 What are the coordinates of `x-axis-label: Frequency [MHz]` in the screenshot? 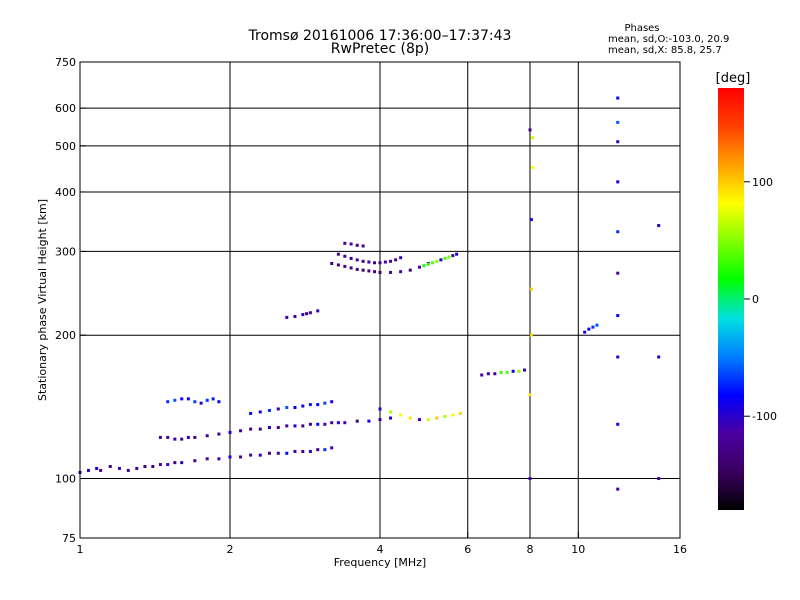 It's located at (380, 562).